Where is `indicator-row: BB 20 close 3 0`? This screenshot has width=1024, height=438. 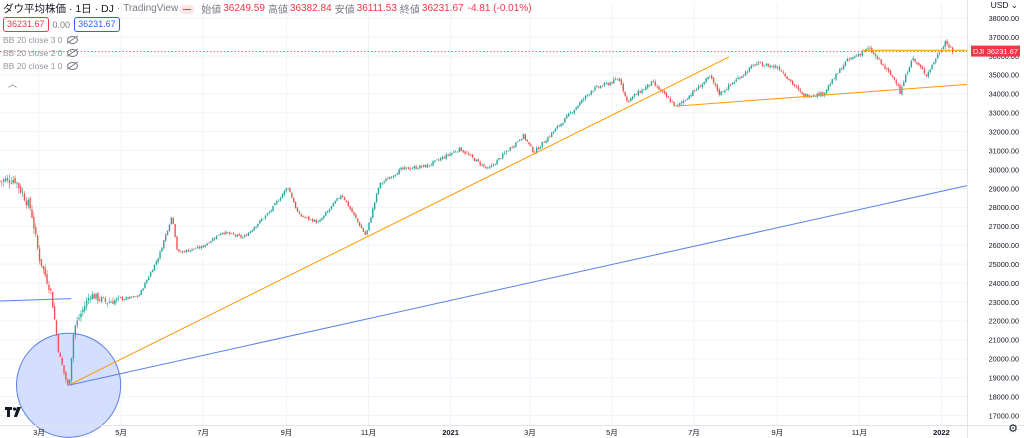 indicator-row: BB 20 close 3 0 is located at coordinates (40, 40).